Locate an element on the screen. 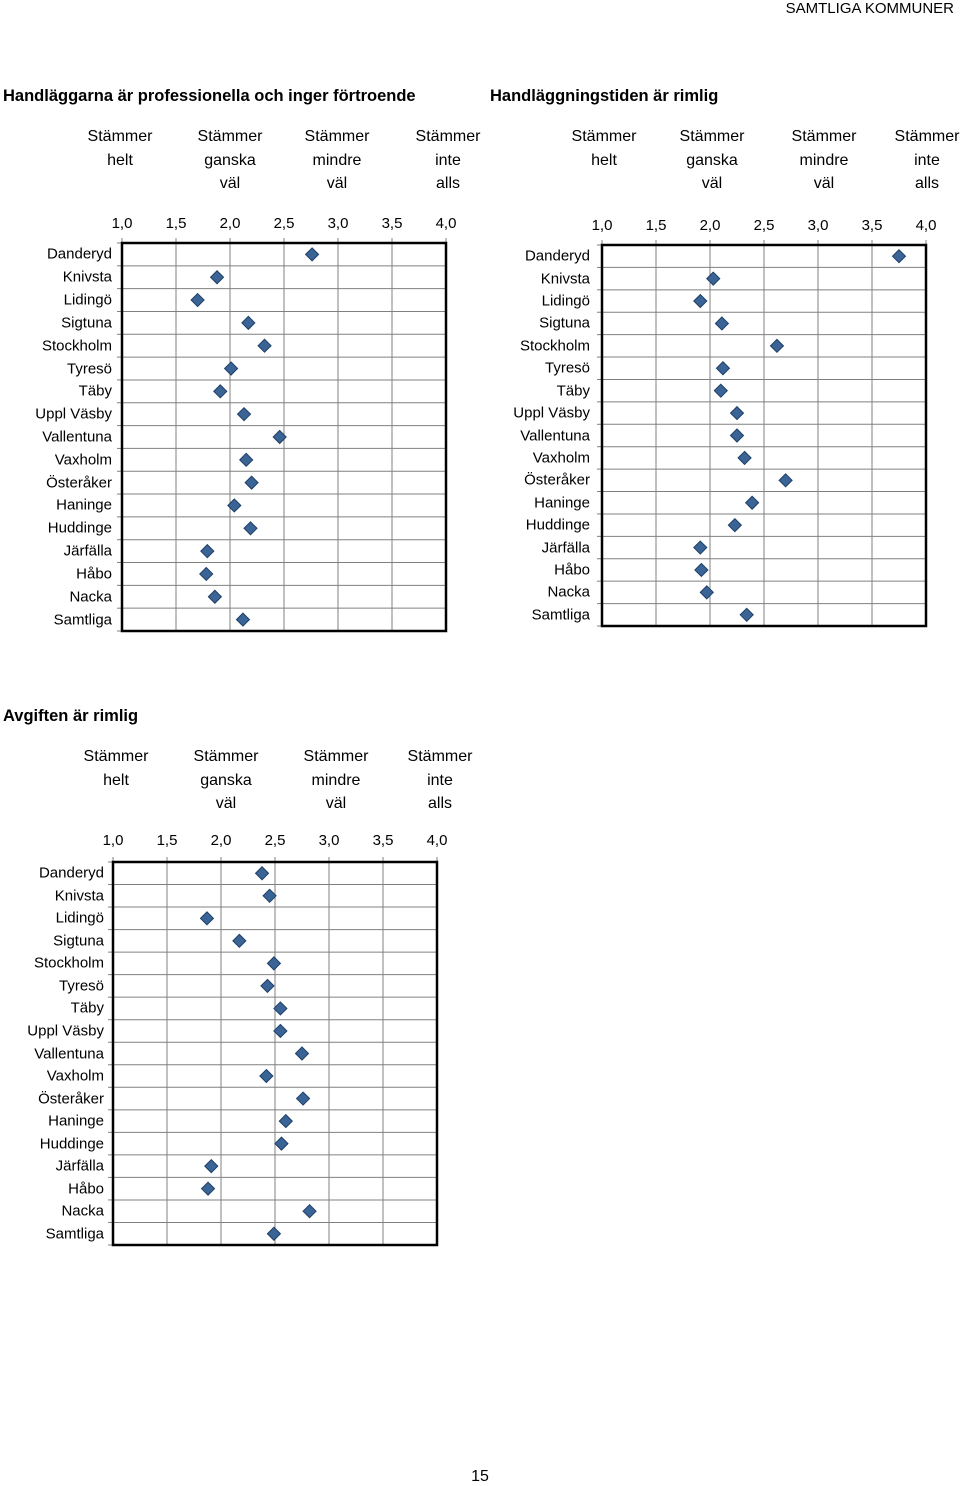  data-point-haninge is located at coordinates (752, 502).